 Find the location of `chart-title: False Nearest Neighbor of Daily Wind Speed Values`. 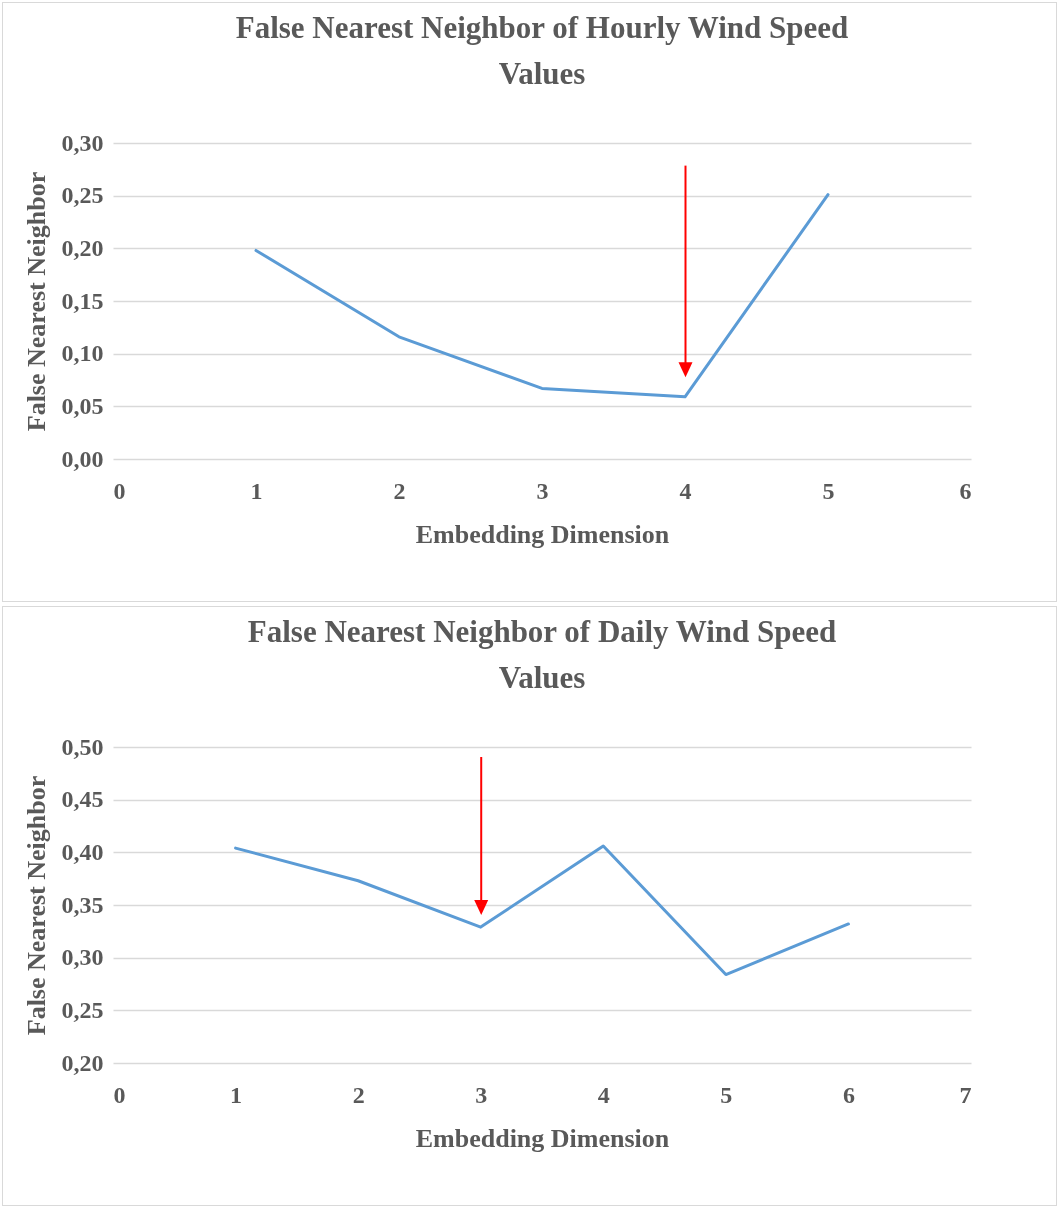

chart-title: False Nearest Neighbor of Daily Wind Speed Values is located at coordinates (542, 654).